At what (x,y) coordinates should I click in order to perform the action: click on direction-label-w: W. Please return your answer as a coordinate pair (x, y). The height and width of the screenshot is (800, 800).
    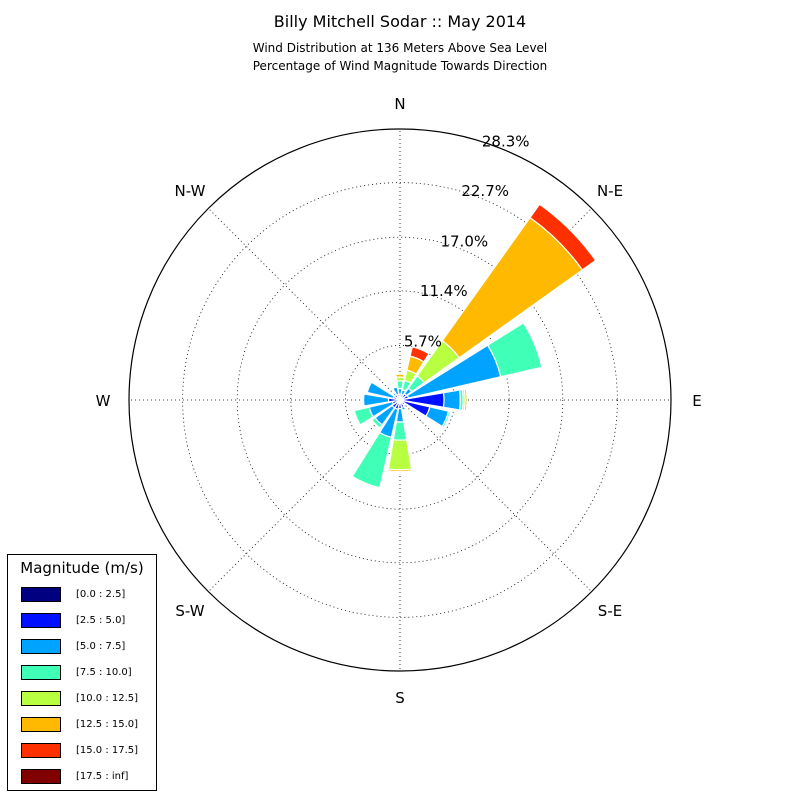
    Looking at the image, I should click on (103, 401).